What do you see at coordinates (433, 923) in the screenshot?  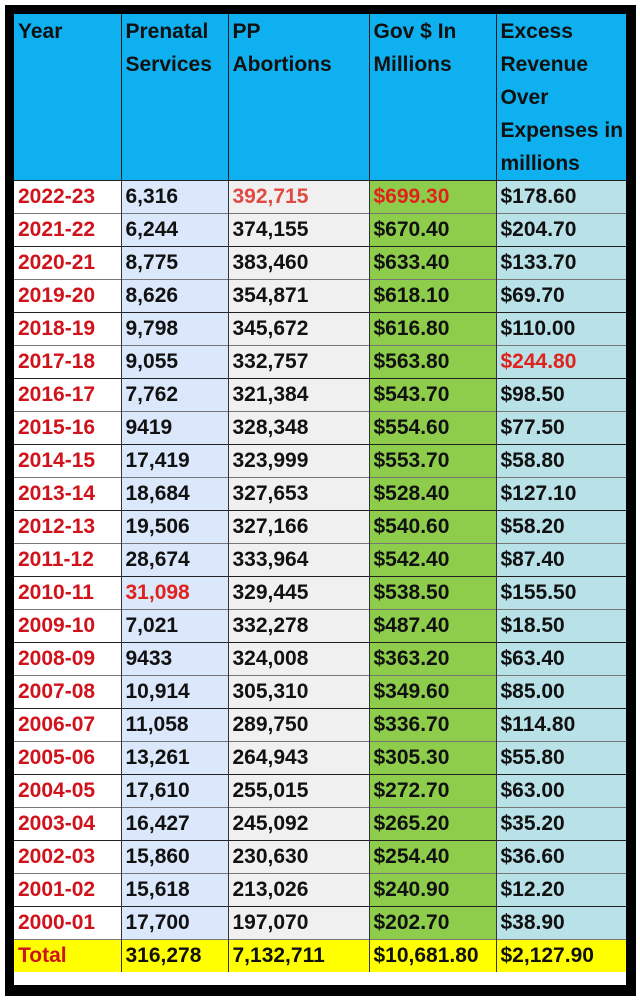 I see `row-gov: $202.70` at bounding box center [433, 923].